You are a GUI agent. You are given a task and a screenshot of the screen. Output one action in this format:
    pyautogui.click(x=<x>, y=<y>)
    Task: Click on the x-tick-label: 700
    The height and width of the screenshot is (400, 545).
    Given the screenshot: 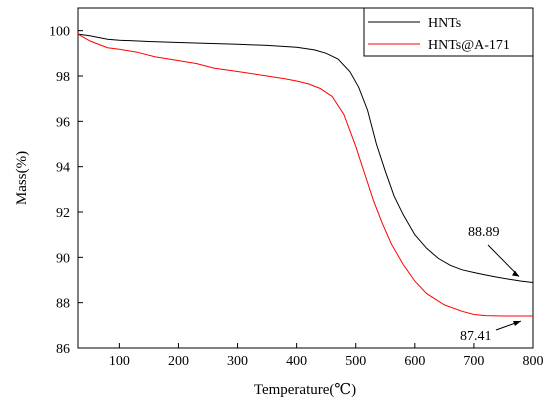 What is the action you would take?
    pyautogui.click(x=473, y=361)
    